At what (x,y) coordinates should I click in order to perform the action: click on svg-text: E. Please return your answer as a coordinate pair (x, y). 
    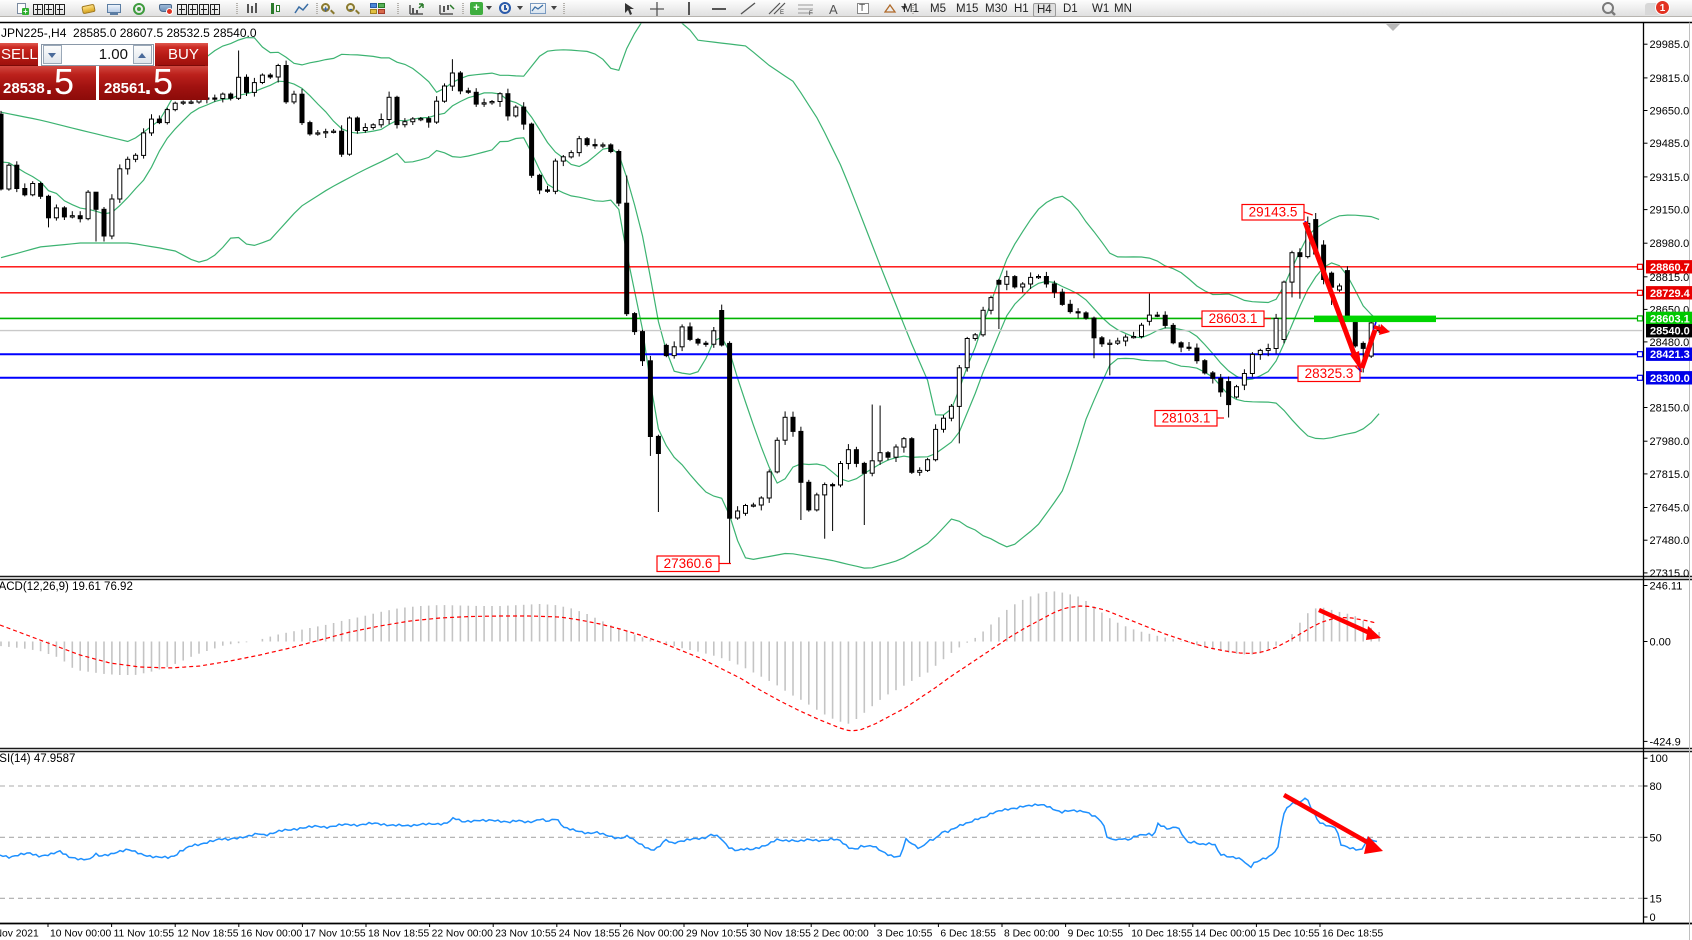
    Looking at the image, I should click on (782, 12).